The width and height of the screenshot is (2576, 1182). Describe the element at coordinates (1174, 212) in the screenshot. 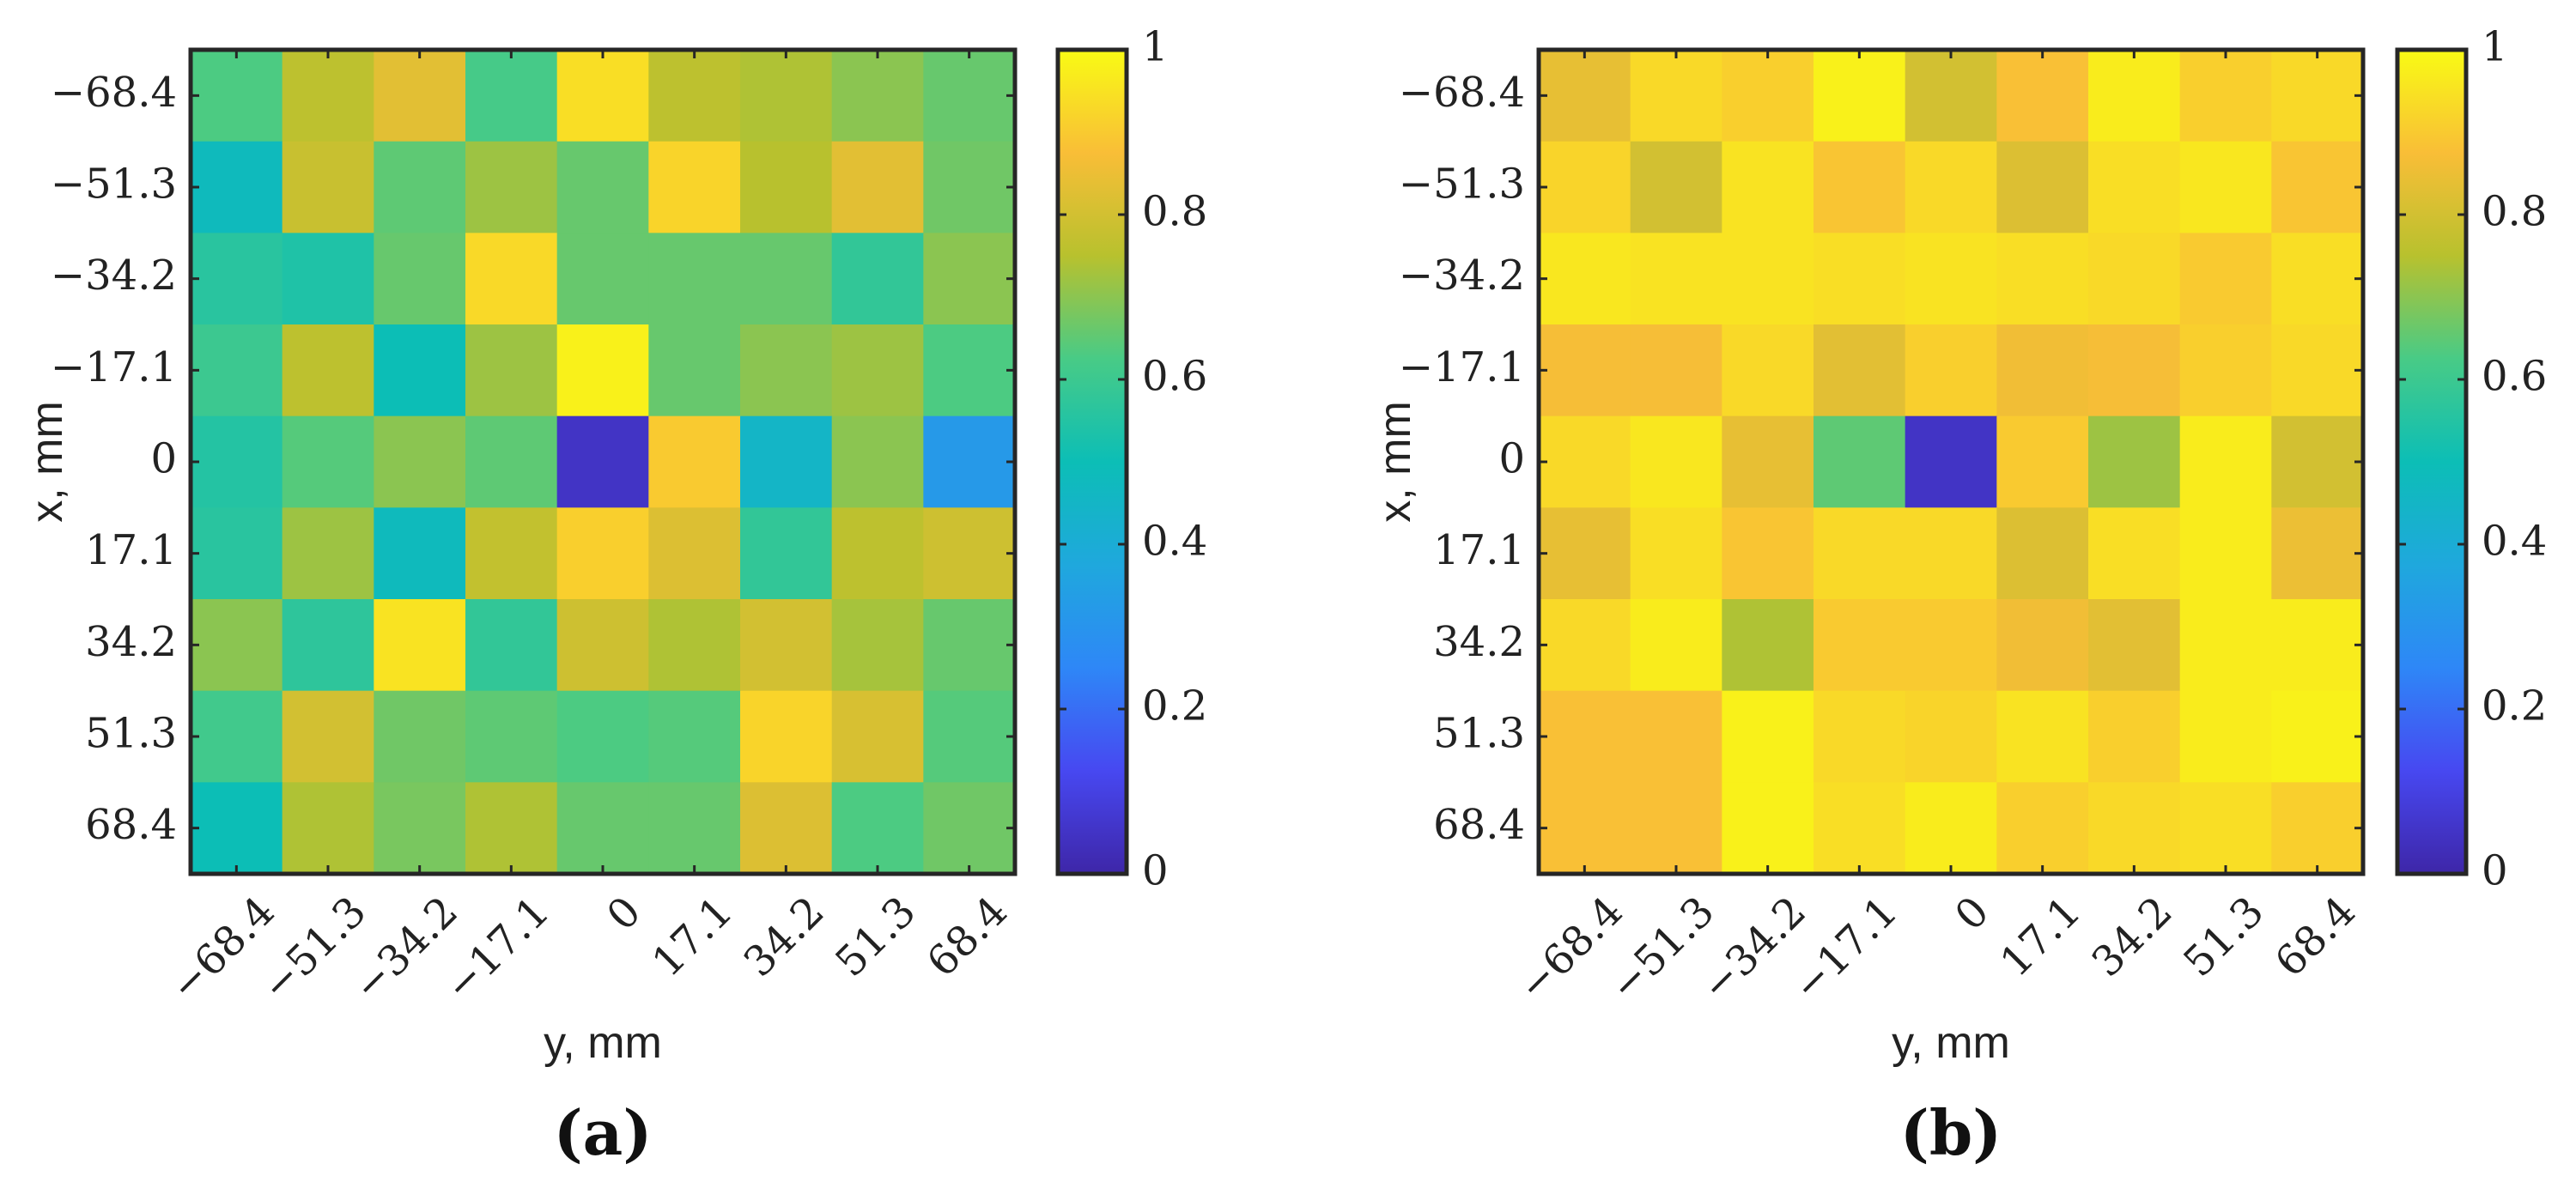

I see `colorbar-tick-label: 0.8` at that location.